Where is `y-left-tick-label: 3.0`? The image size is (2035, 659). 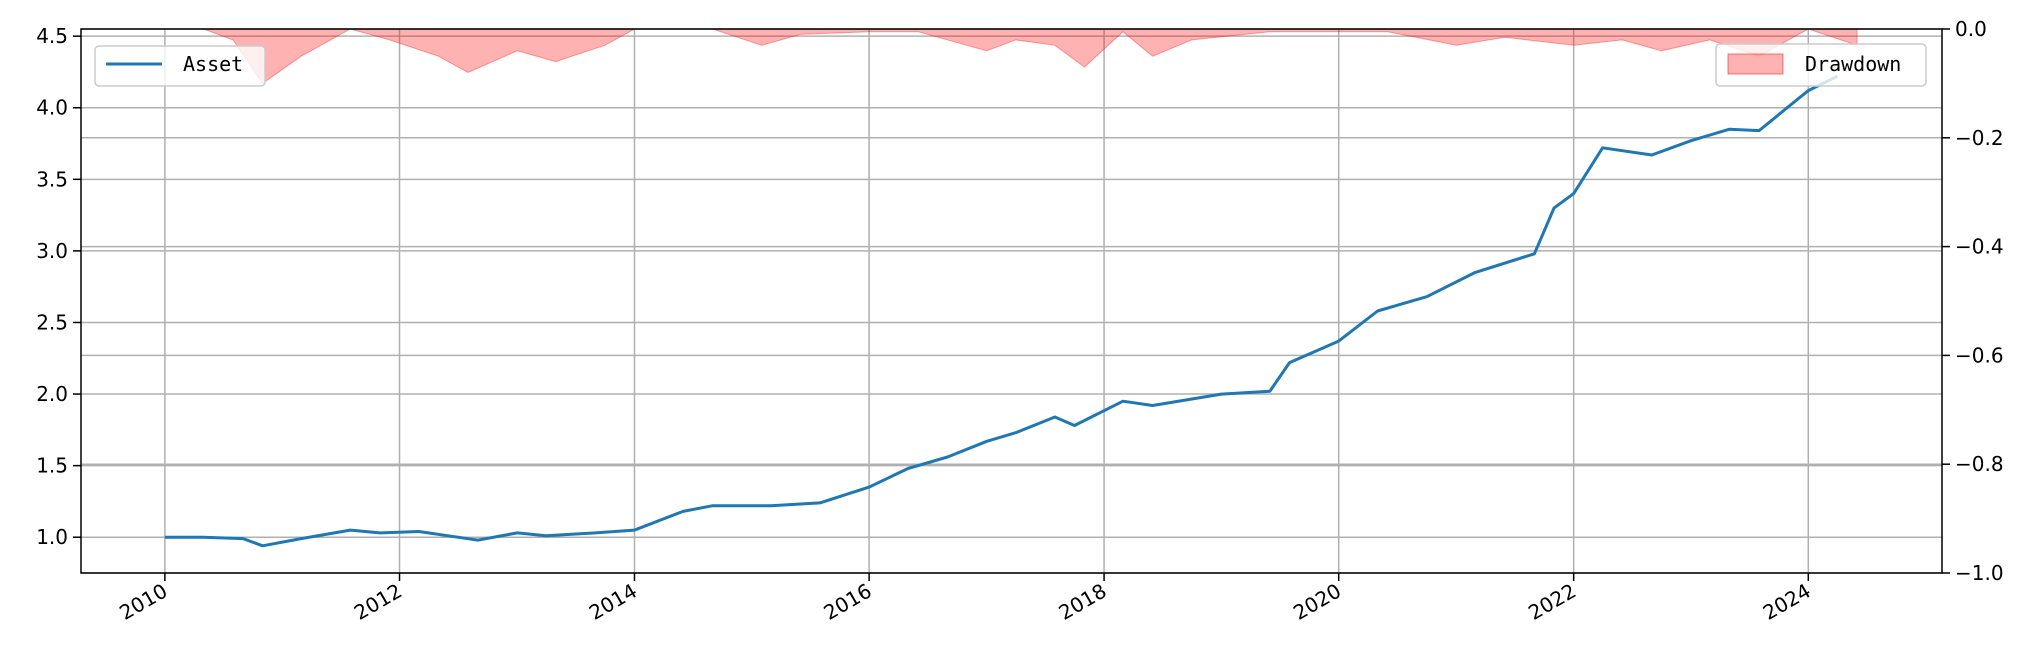
y-left-tick-label: 3.0 is located at coordinates (52, 251).